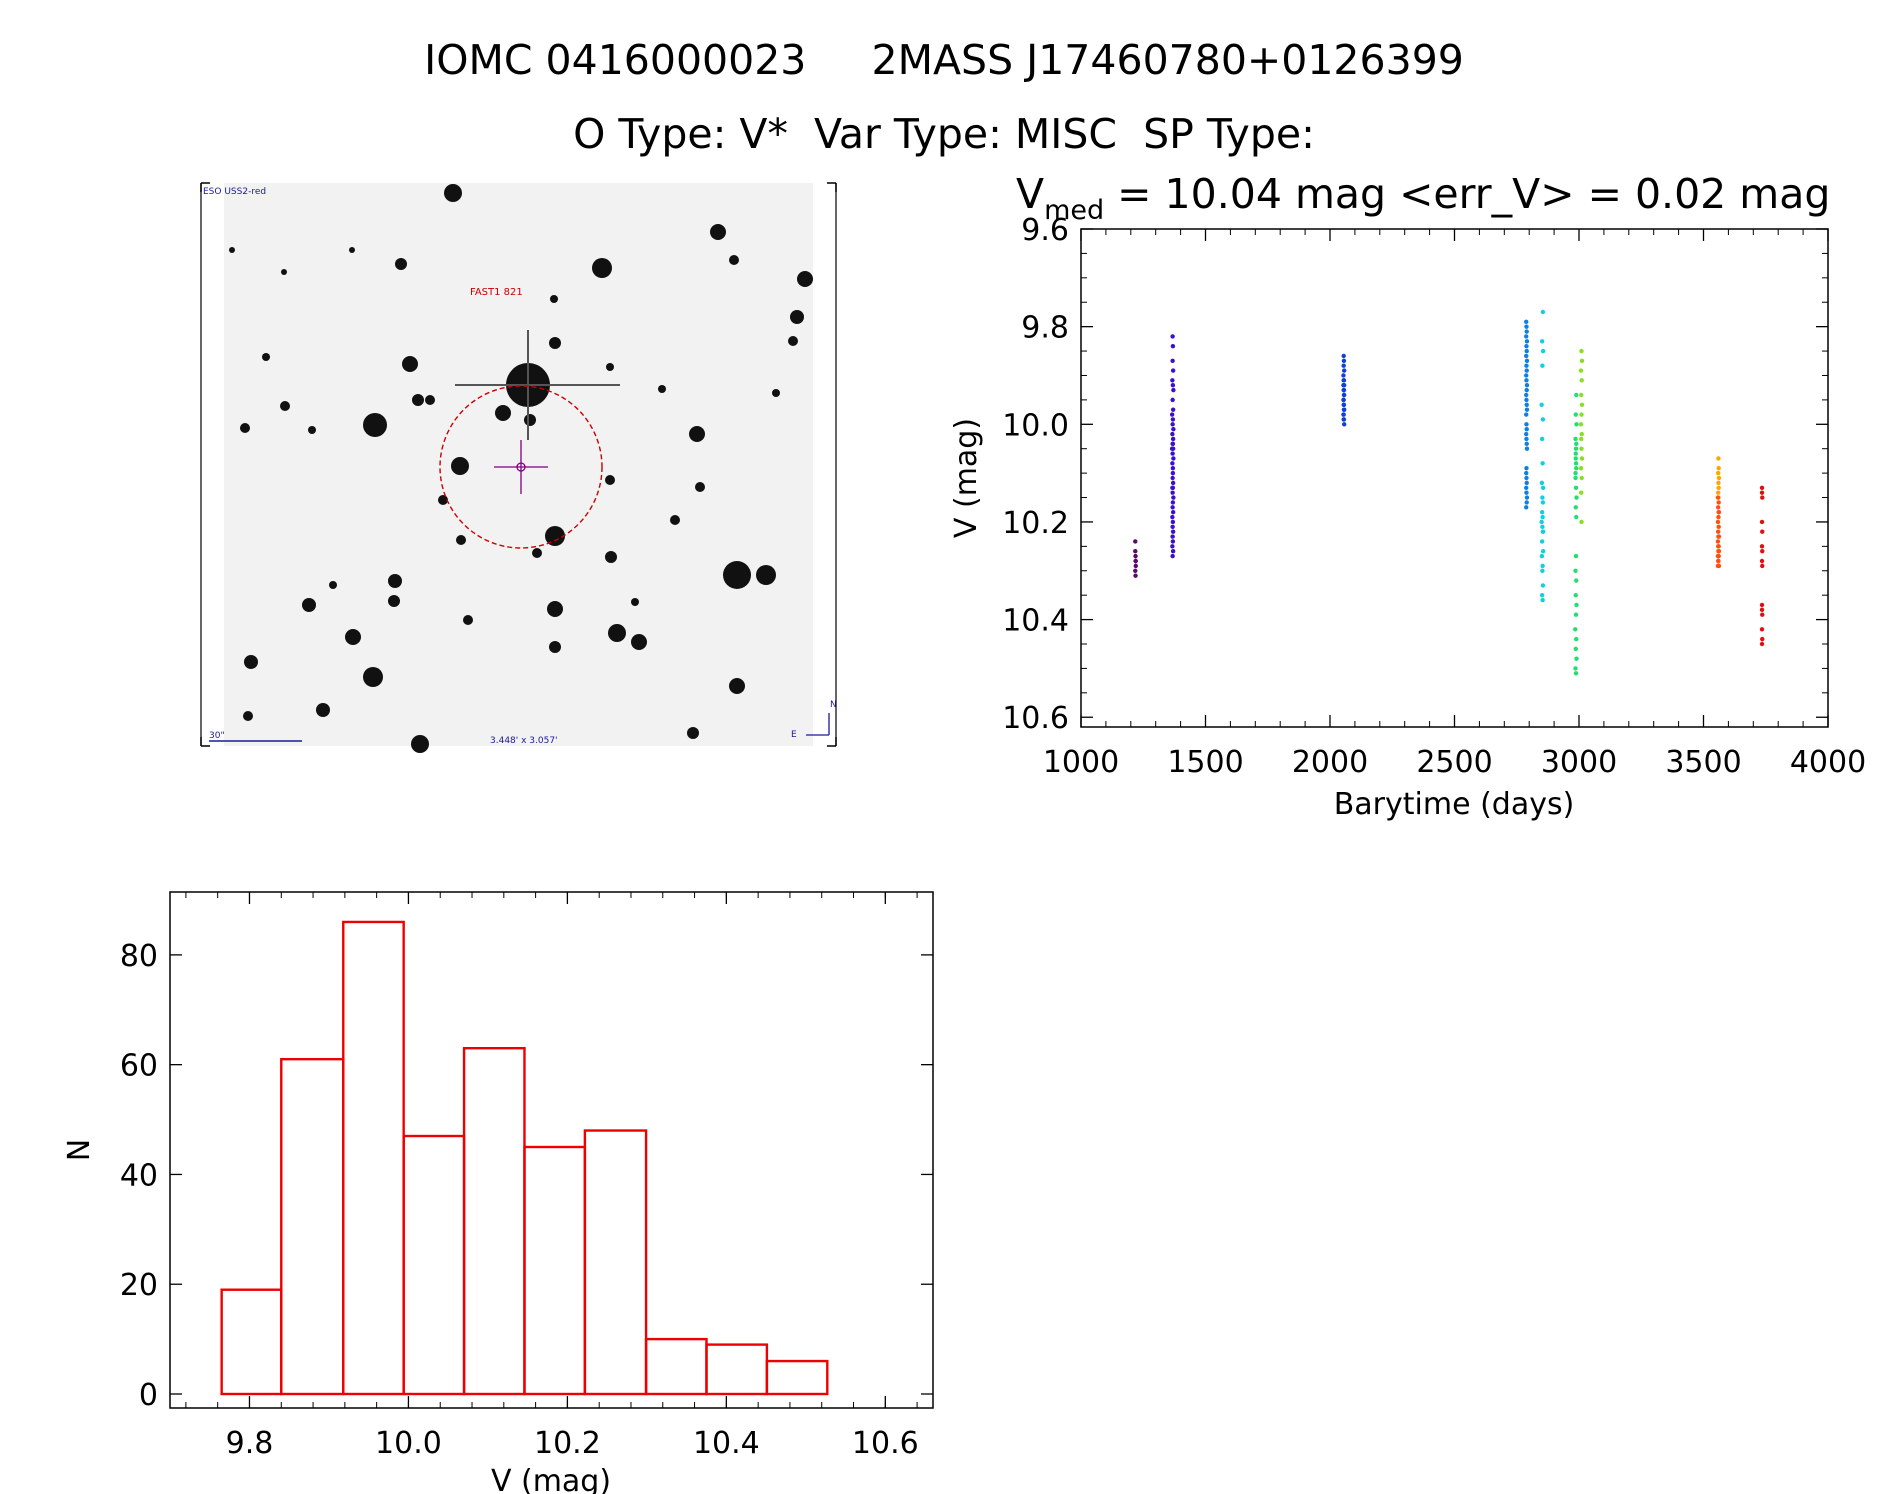 The image size is (1889, 1494). What do you see at coordinates (833, 705) in the screenshot?
I see `compass-north-label: N` at bounding box center [833, 705].